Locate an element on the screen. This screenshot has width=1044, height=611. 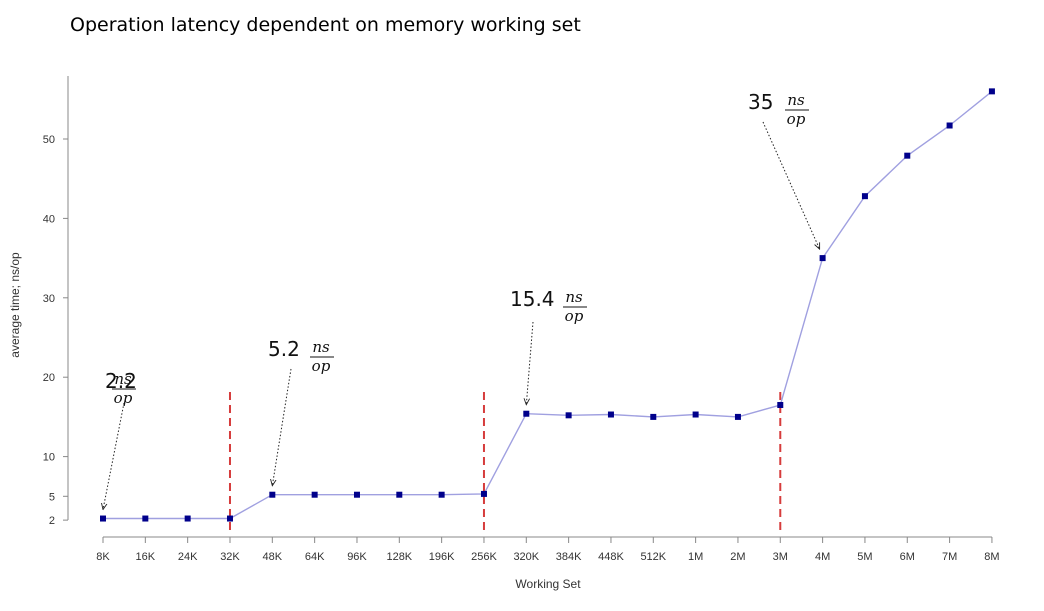
x-tick-label: 8M is located at coordinates (991, 557).